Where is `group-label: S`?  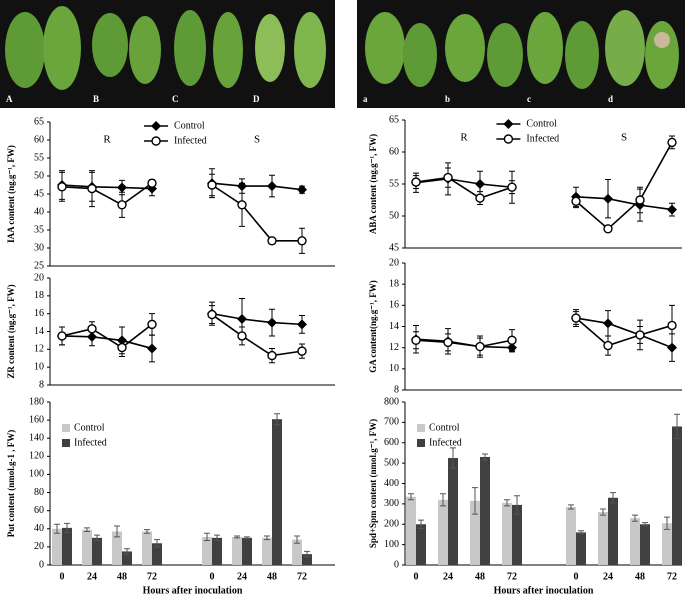 group-label: S is located at coordinates (624, 138).